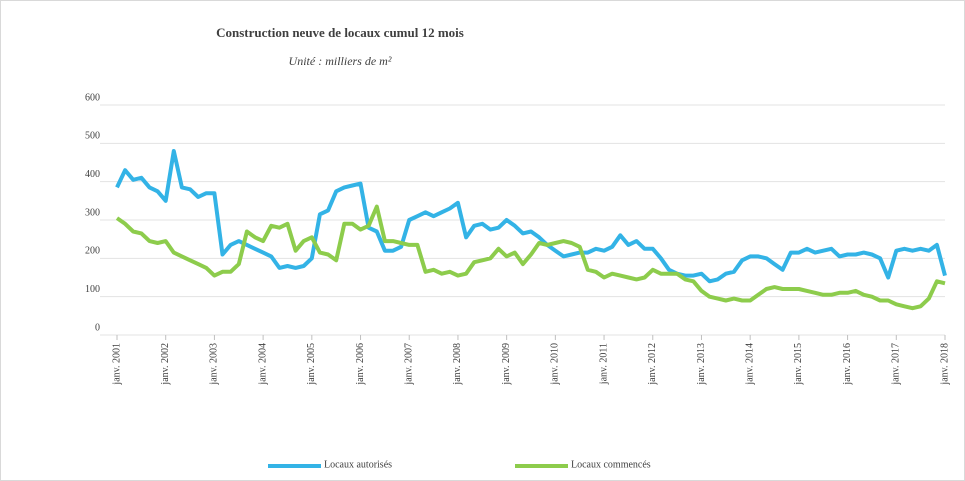  I want to click on x-tick-label: janv. 2016, so click(847, 364).